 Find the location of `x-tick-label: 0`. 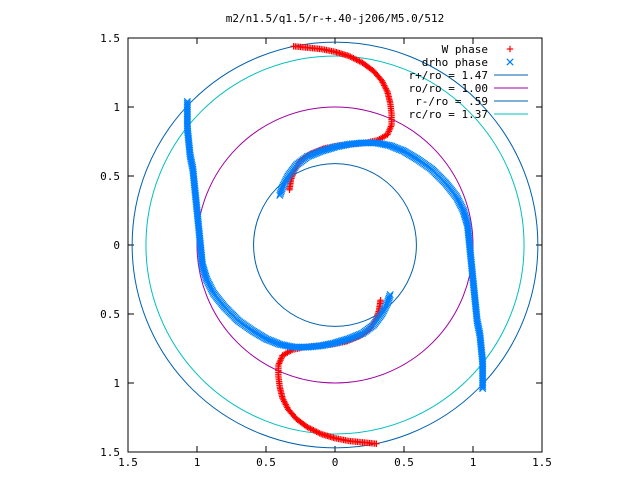

x-tick-label: 0 is located at coordinates (335, 462).